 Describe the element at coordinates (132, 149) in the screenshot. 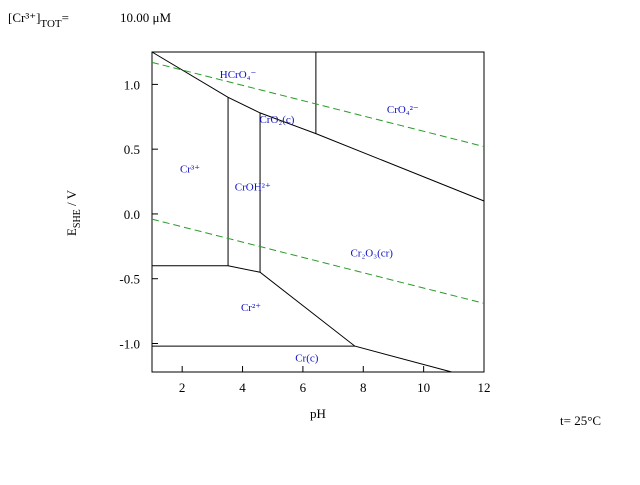

I see `y-tick-label: 0.5` at that location.